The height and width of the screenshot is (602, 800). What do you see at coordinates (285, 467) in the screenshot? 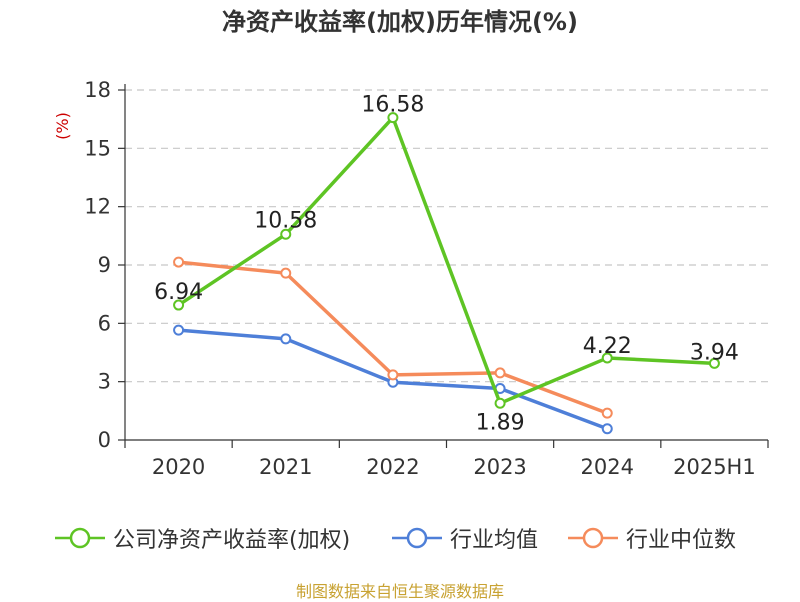
I see `x-tick-label-2021: 2021` at bounding box center [285, 467].